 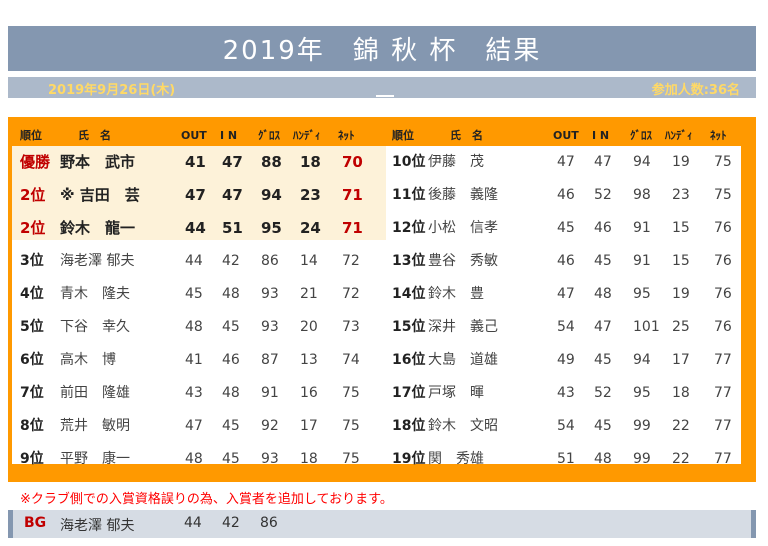 I want to click on cell-name: 深井 義己, so click(x=463, y=327).